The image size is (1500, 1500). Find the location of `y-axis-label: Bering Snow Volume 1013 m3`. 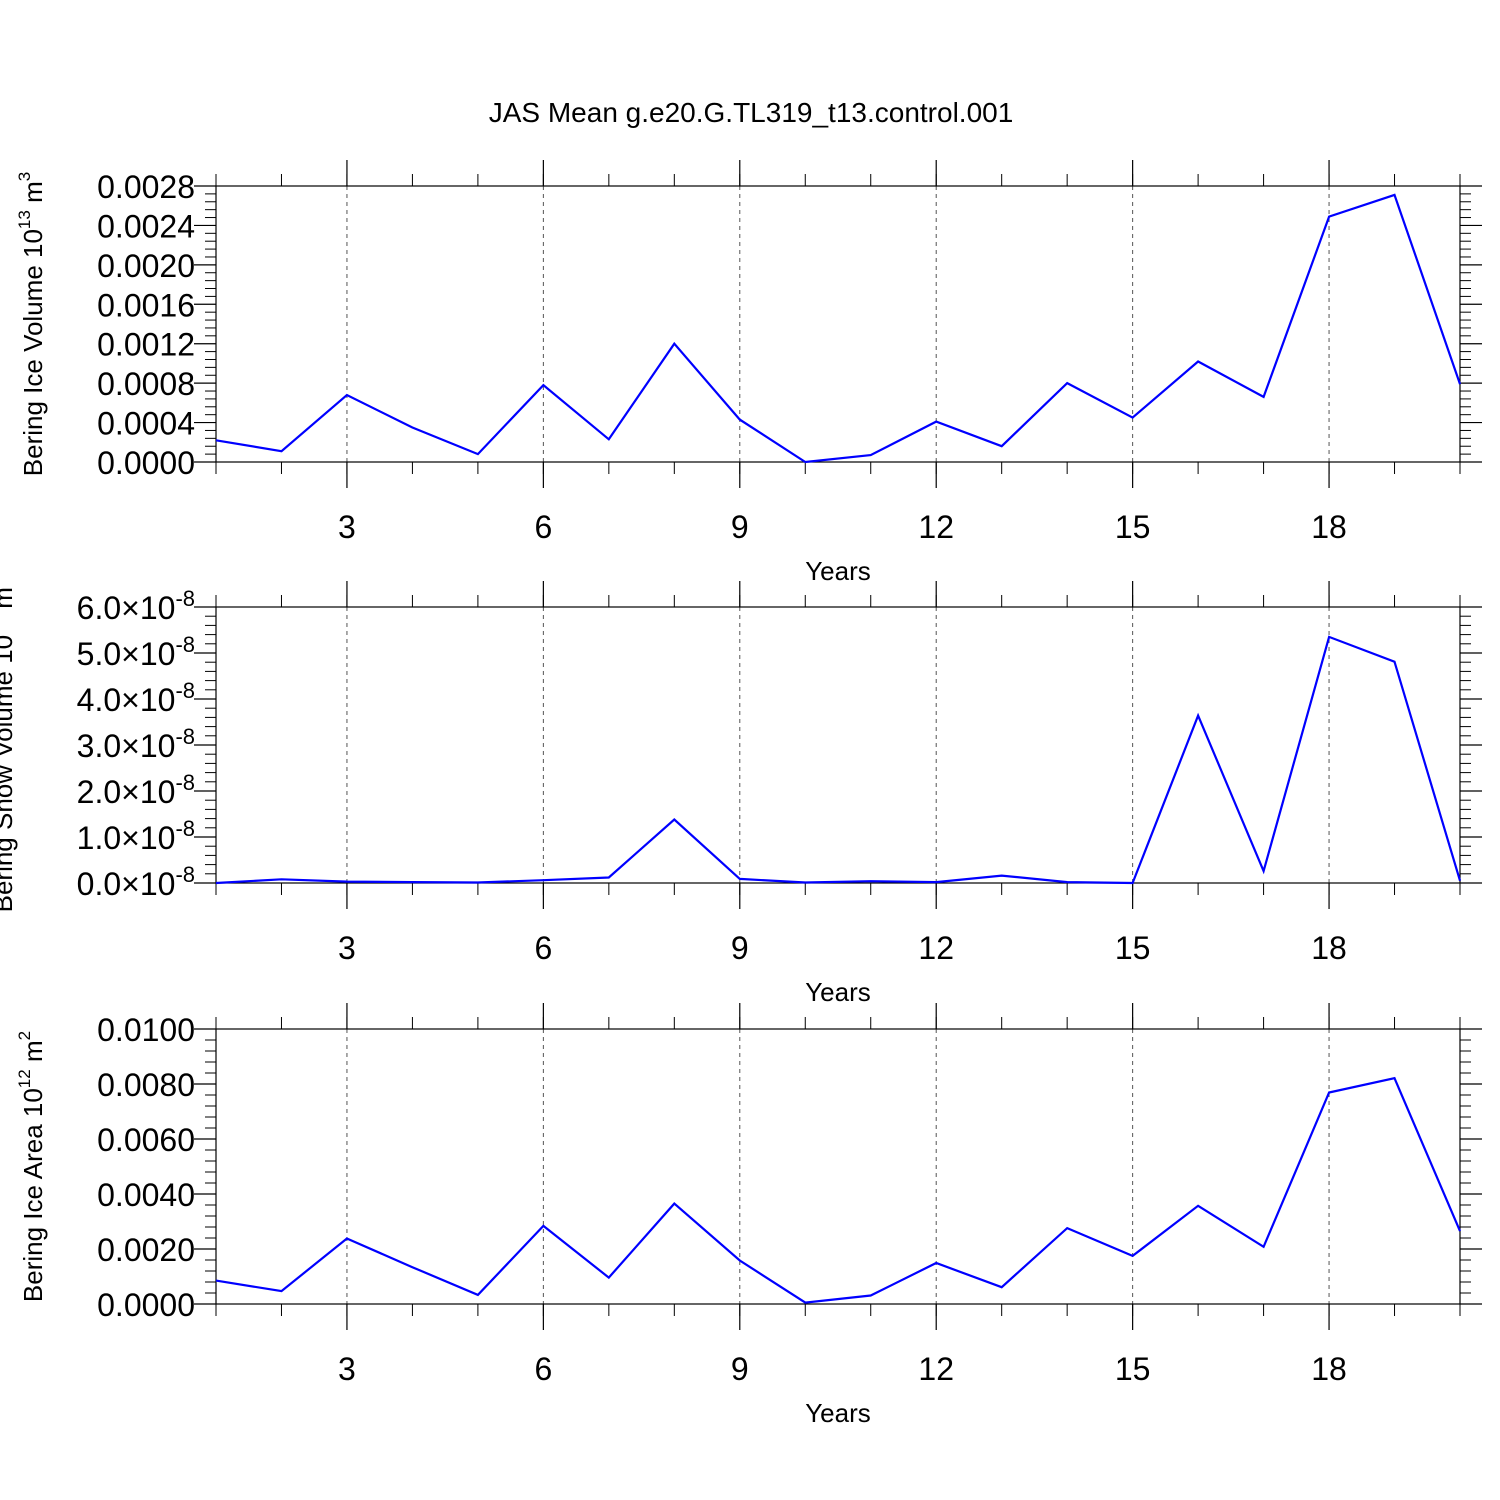

y-axis-label: Bering Snow Volume 1013 m3 is located at coordinates (9, 745).